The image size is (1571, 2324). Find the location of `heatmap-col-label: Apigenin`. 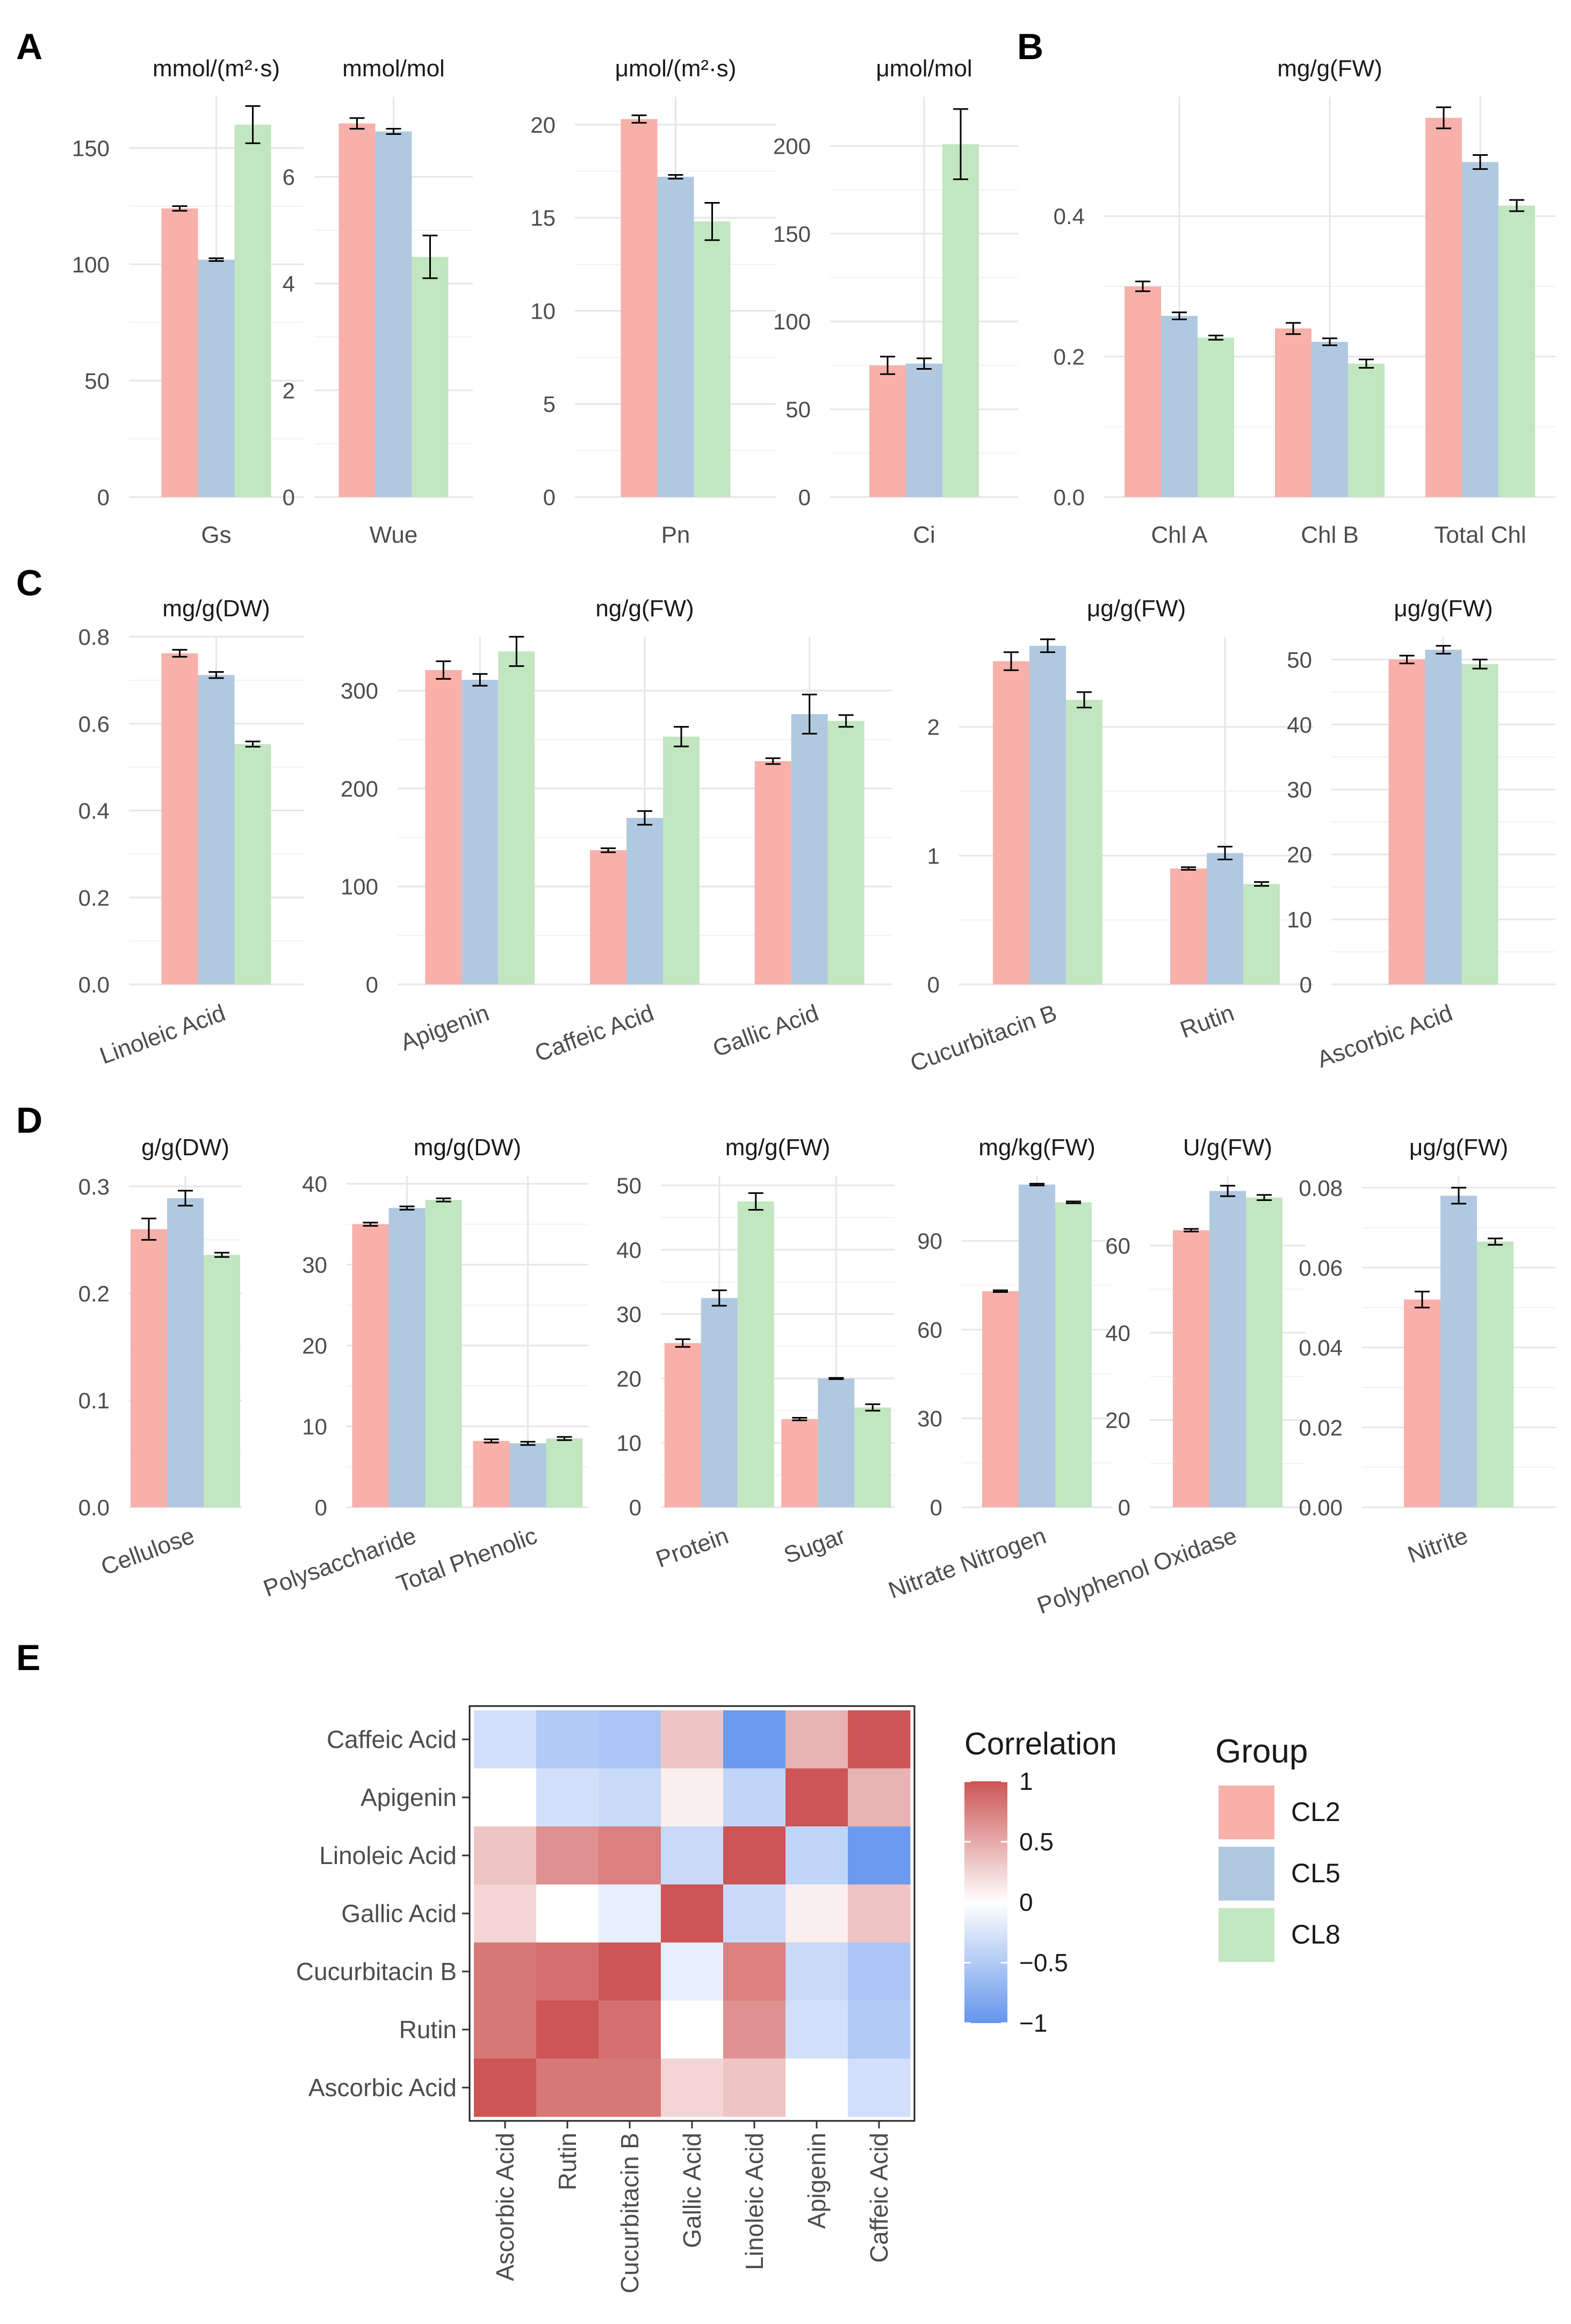

heatmap-col-label: Apigenin is located at coordinates (817, 2181).